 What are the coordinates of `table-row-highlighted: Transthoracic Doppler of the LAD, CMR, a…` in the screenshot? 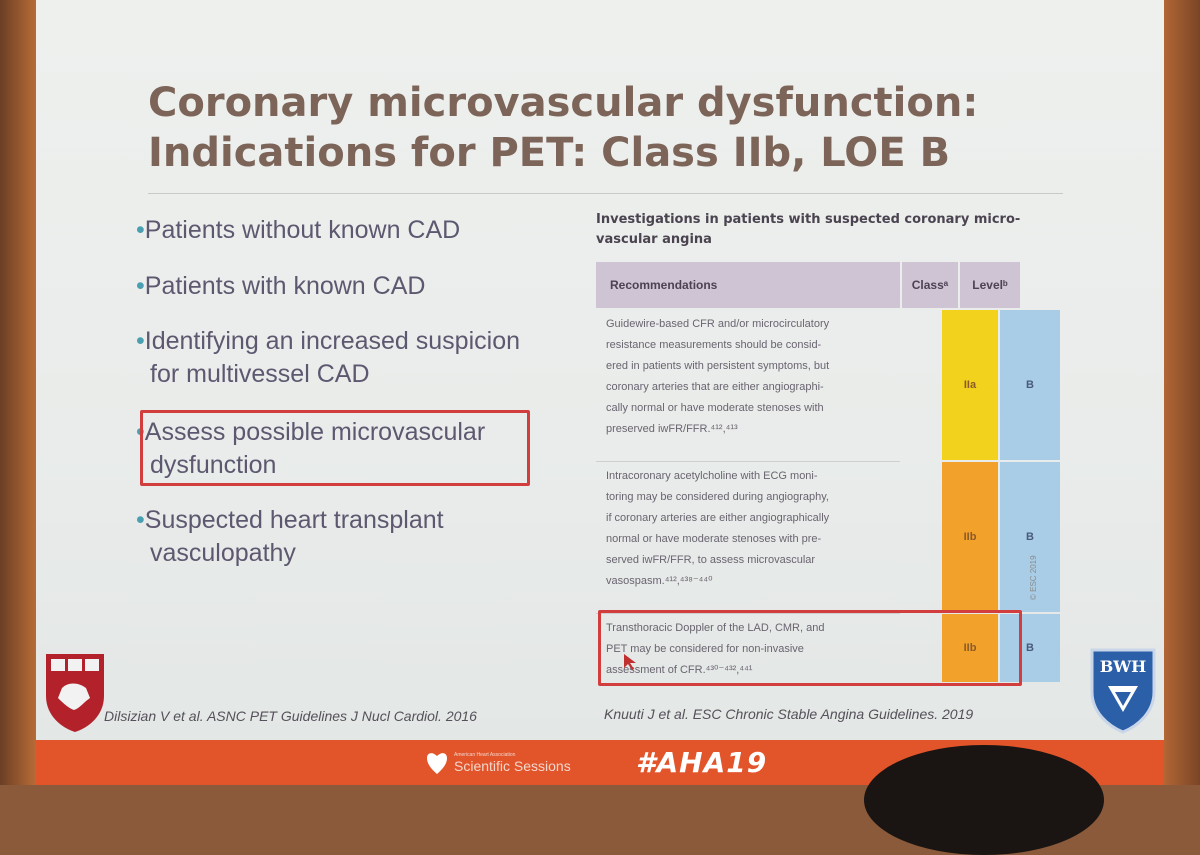 It's located at (748, 648).